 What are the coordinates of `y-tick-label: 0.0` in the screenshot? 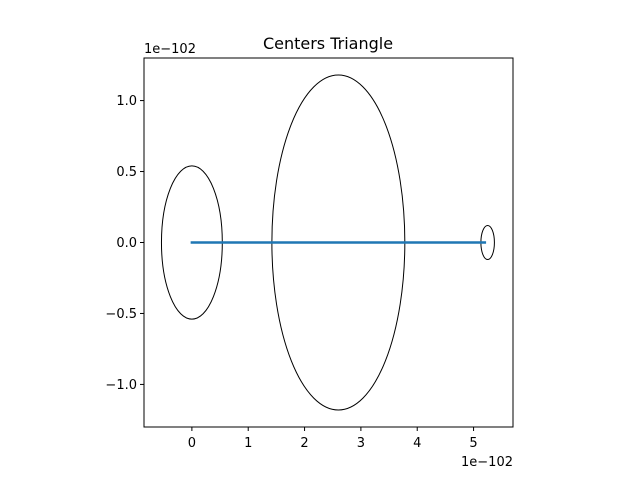 It's located at (126, 243).